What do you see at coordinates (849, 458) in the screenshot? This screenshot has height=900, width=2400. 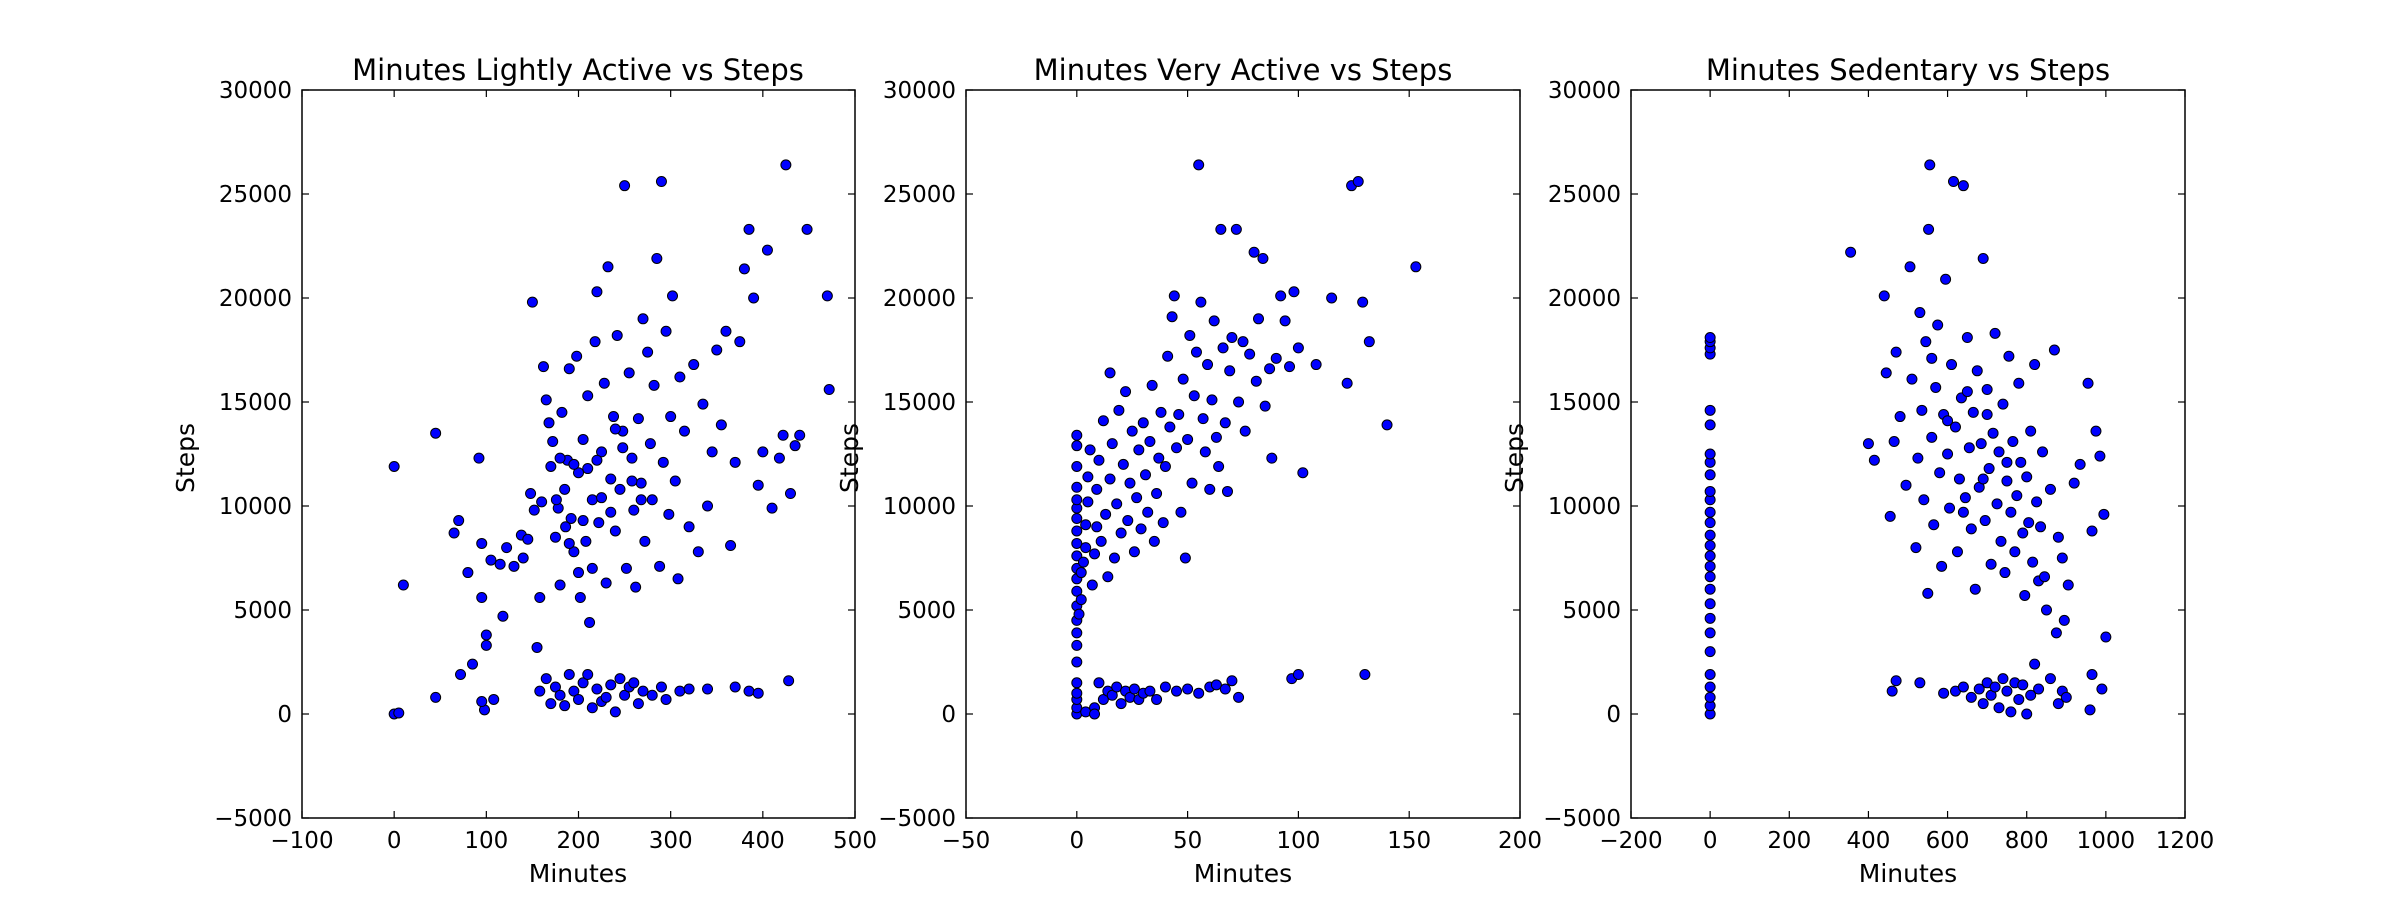 I see `y-axis-label: Steps` at bounding box center [849, 458].